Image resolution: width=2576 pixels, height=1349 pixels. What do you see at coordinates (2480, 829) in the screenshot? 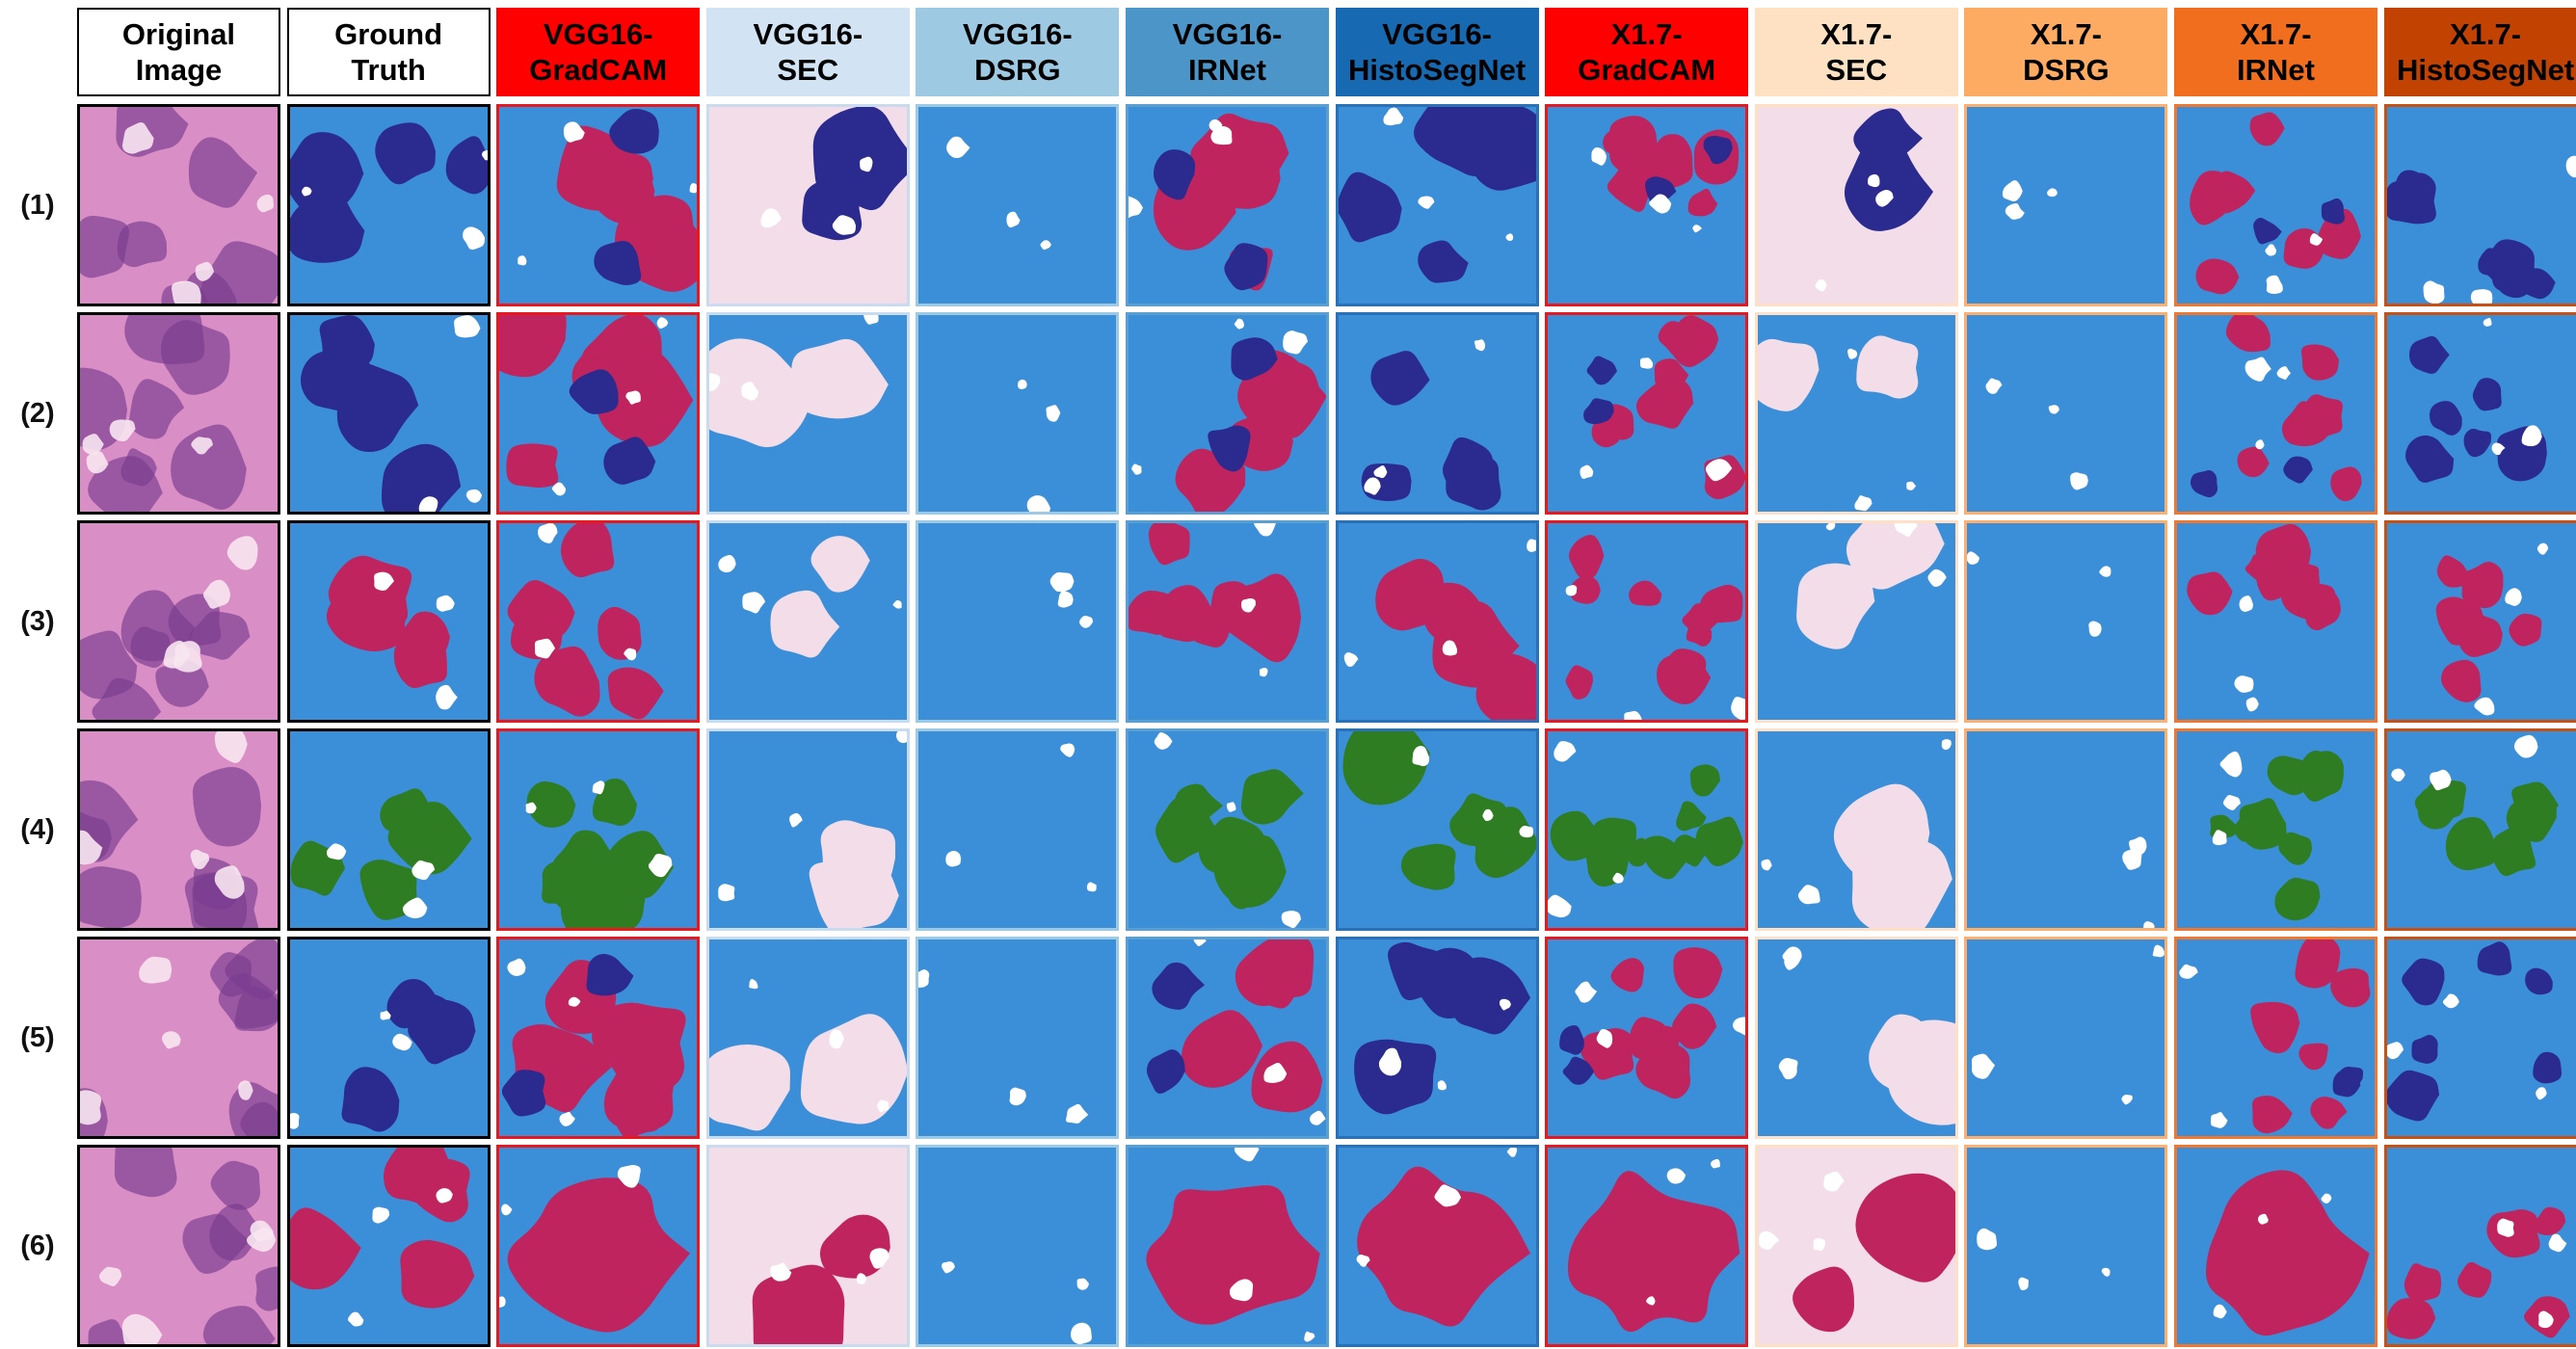
I see `image-cell-r4-c12` at bounding box center [2480, 829].